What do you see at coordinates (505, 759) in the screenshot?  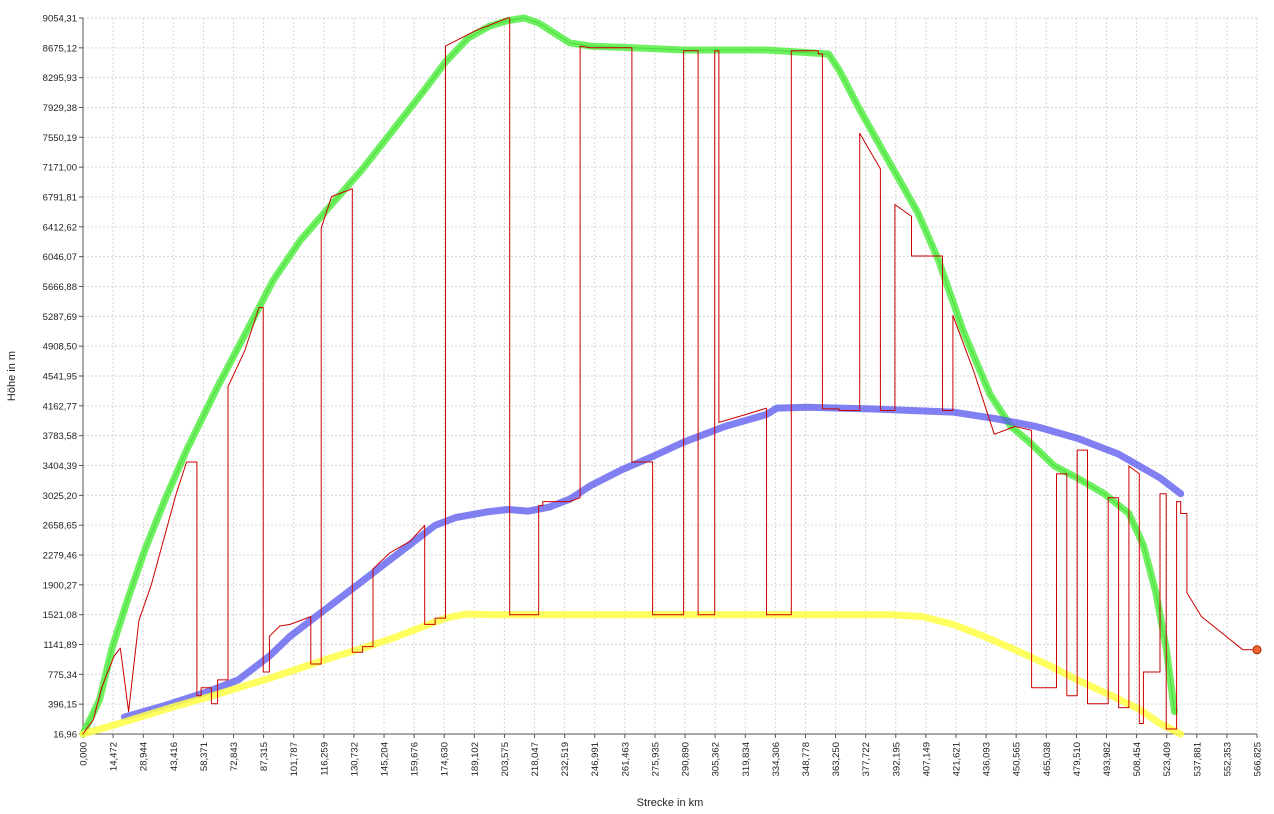 I see `x-tick-label: 203,575` at bounding box center [505, 759].